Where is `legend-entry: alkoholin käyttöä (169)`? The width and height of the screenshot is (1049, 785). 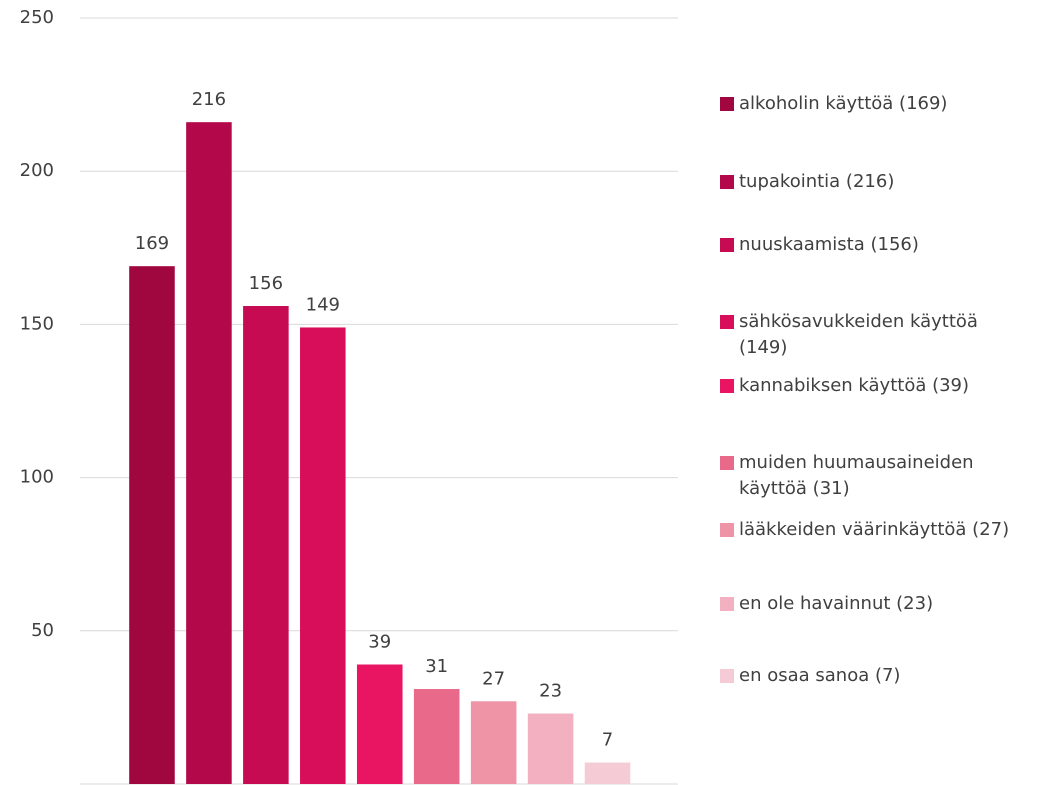
legend-entry: alkoholin käyttöä (169) is located at coordinates (870, 104).